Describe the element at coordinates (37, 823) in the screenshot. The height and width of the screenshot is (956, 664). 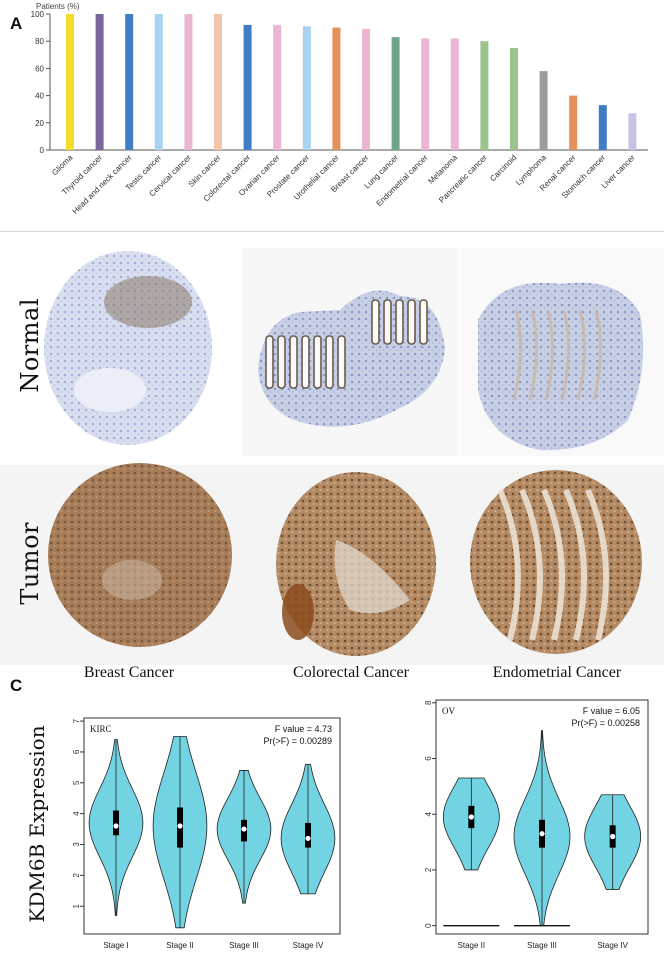
I see `violin-y-axis-label: KDM6B Expression` at that location.